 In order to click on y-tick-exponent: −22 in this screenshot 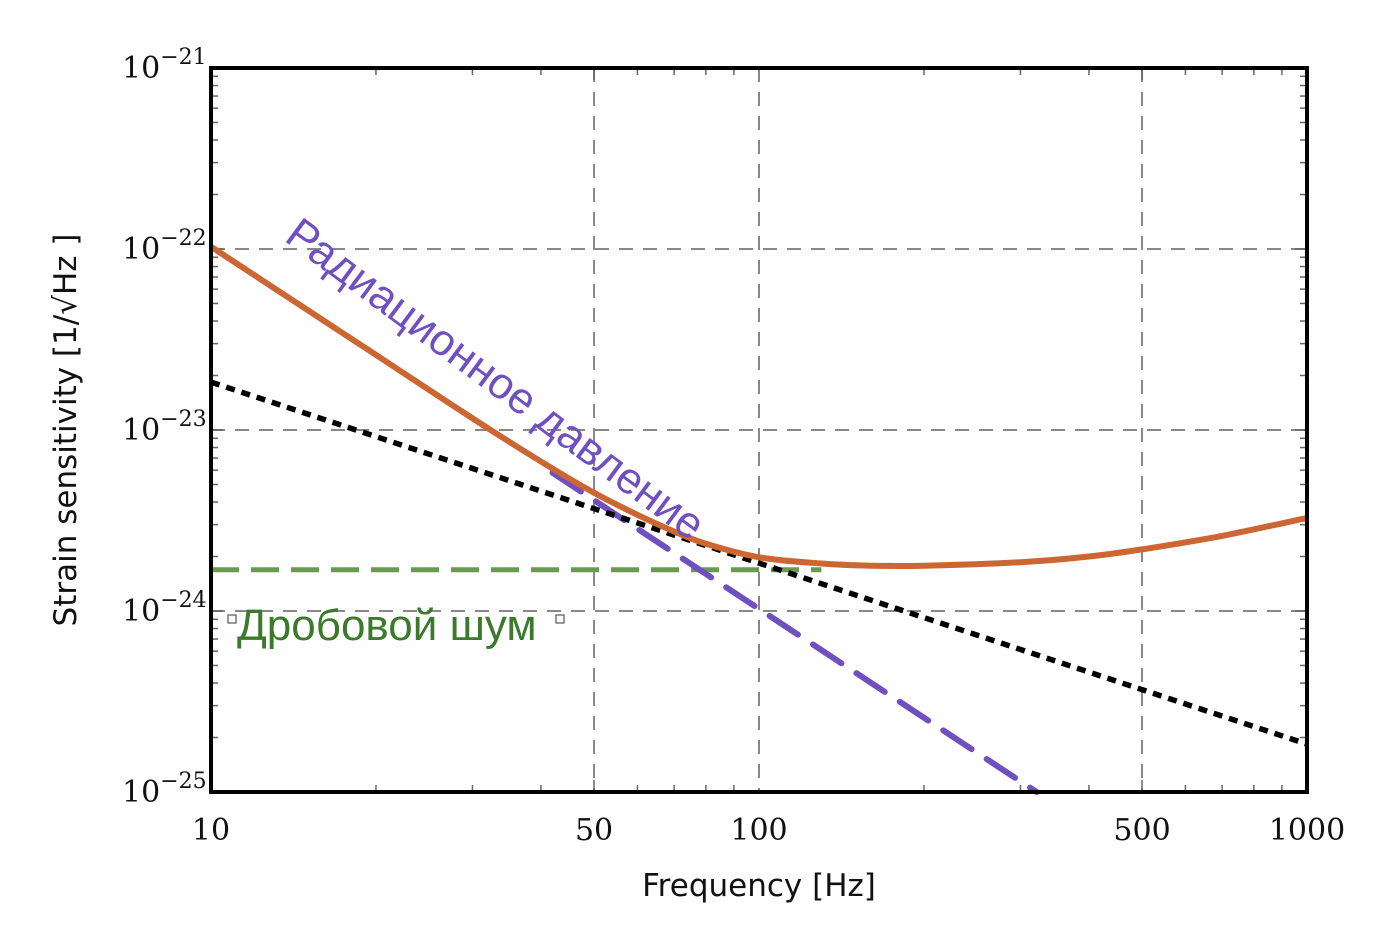, I will do `click(183, 238)`.